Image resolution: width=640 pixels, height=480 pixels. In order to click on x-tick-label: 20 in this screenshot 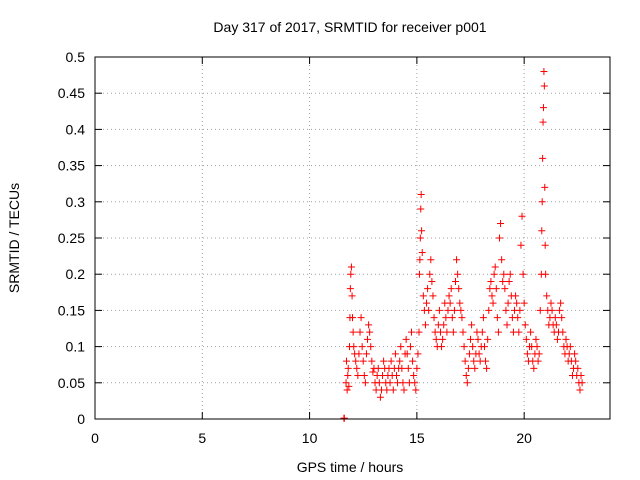, I will do `click(524, 438)`.